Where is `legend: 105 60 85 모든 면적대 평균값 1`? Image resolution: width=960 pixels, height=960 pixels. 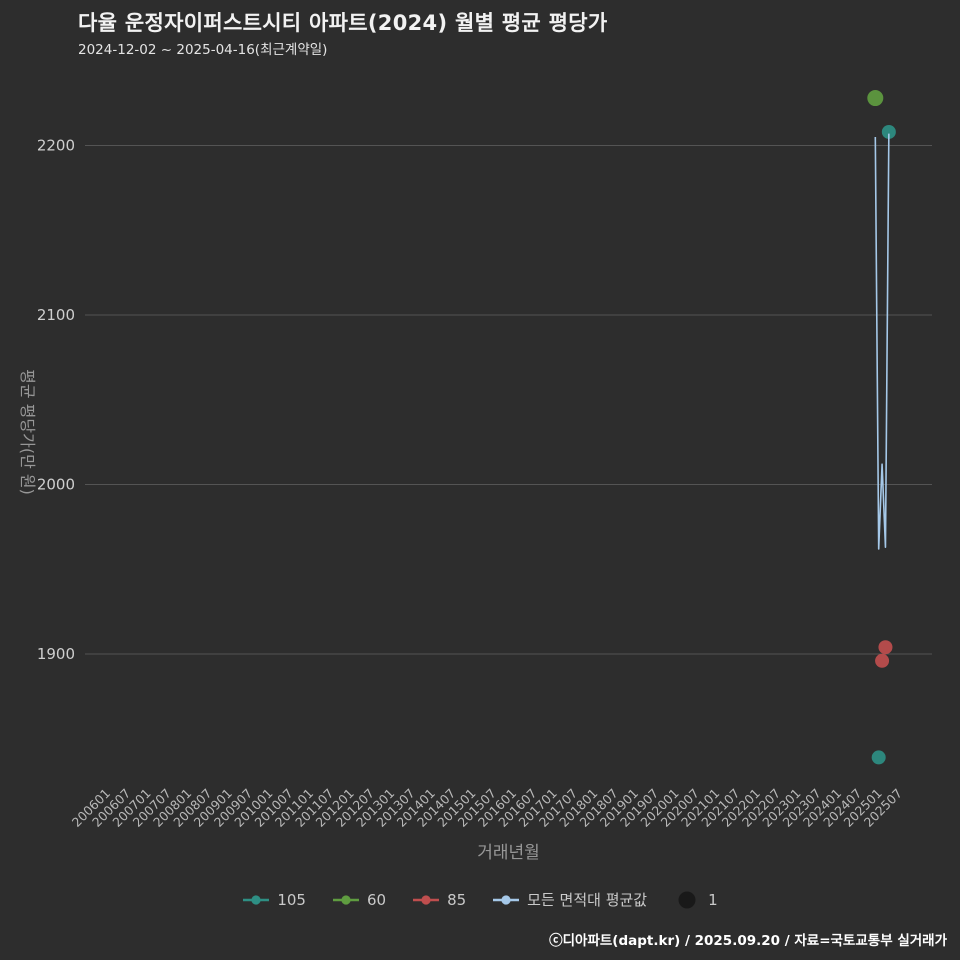
legend: 105 60 85 모든 면적대 평균값 1 is located at coordinates (480, 899).